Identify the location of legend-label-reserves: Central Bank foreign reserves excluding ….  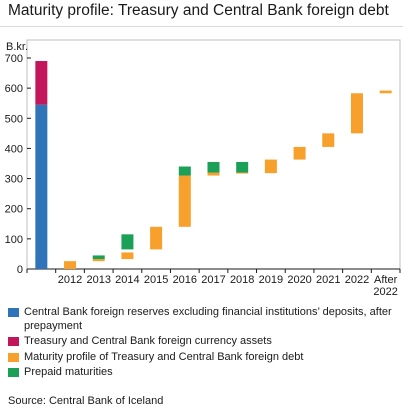
(208, 319).